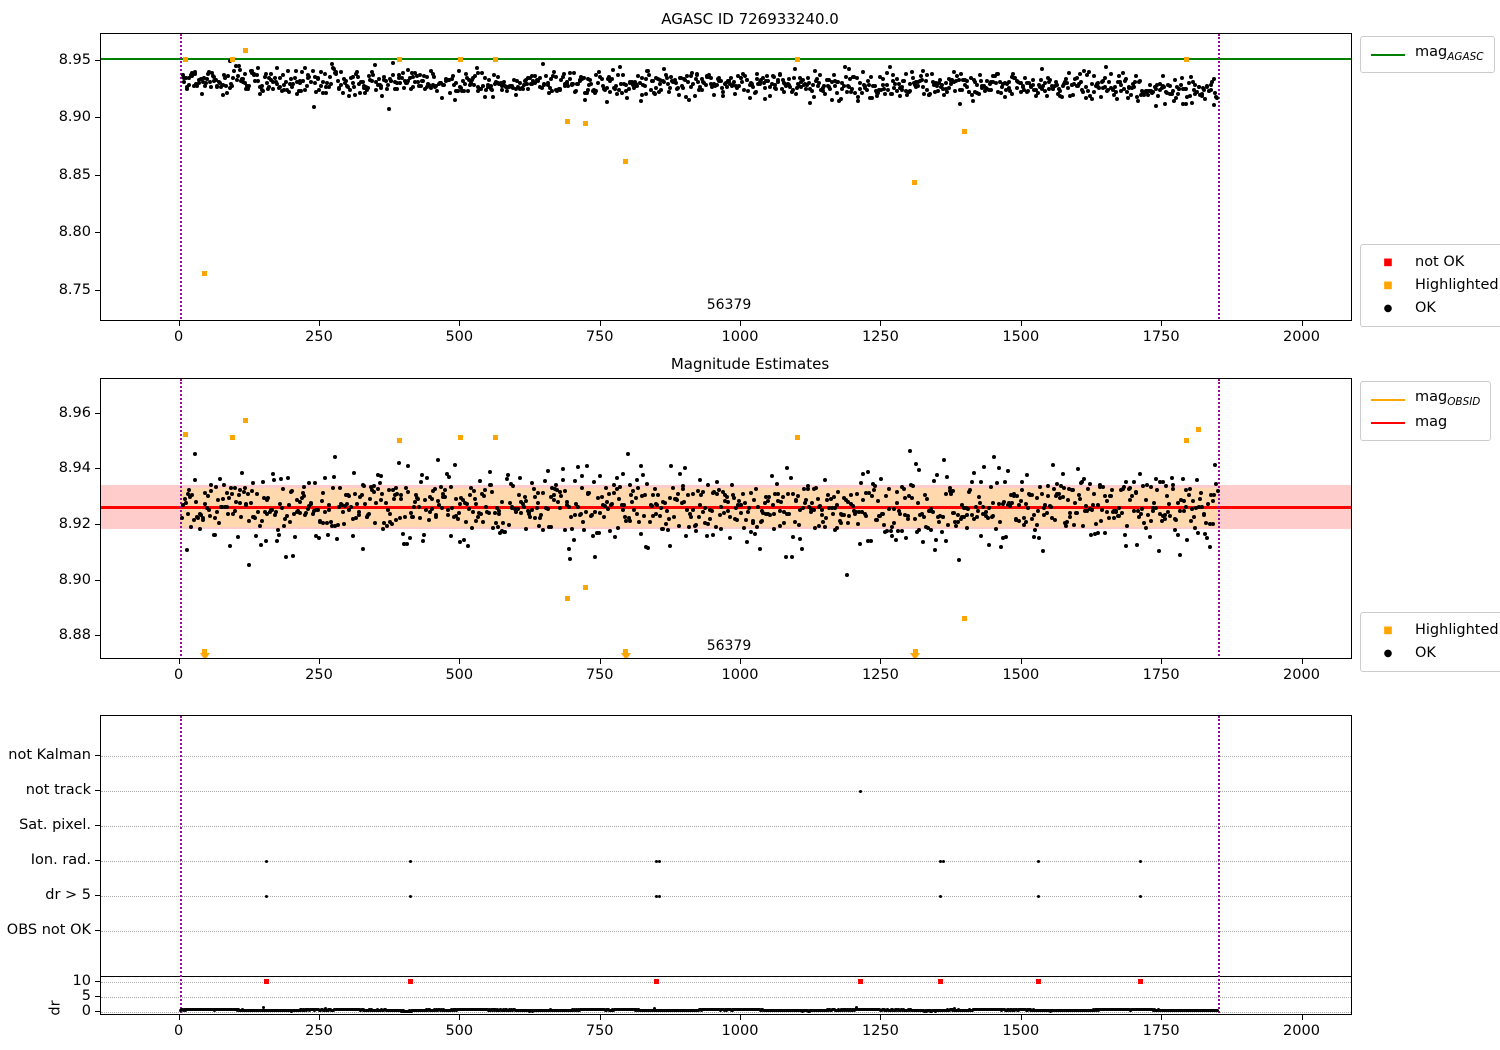 This screenshot has width=1500, height=1050. Describe the element at coordinates (97, 233) in the screenshot. I see `y-tick` at that location.